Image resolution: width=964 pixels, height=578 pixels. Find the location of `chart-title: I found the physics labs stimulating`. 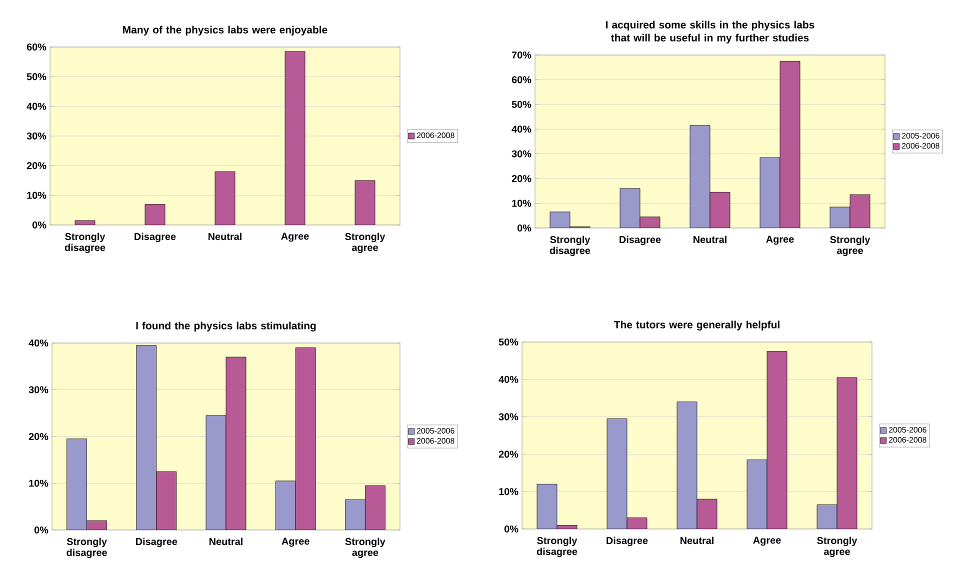

chart-title: I found the physics labs stimulating is located at coordinates (226, 327).